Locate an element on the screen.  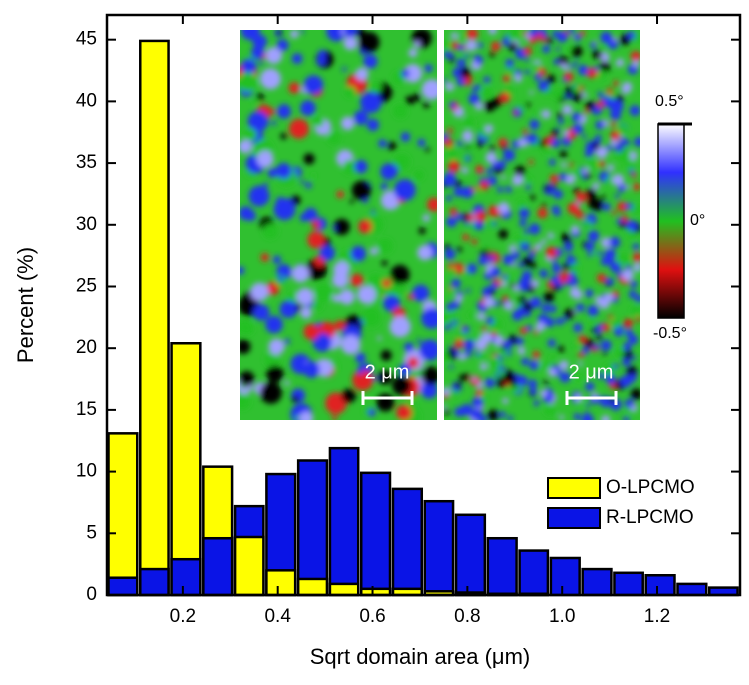
colorbar is located at coordinates (671, 221).